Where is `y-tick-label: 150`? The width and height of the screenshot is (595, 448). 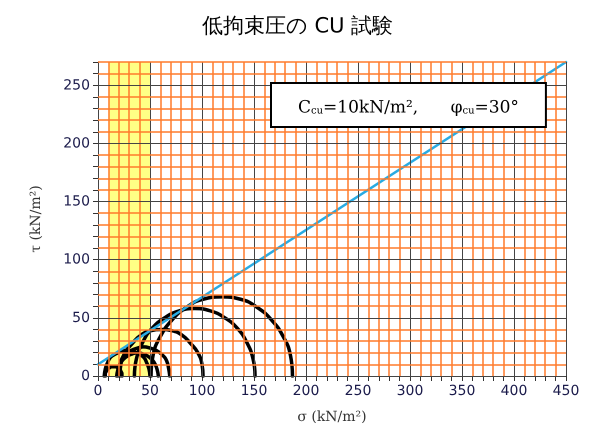
y-tick-label: 150 is located at coordinates (76, 202).